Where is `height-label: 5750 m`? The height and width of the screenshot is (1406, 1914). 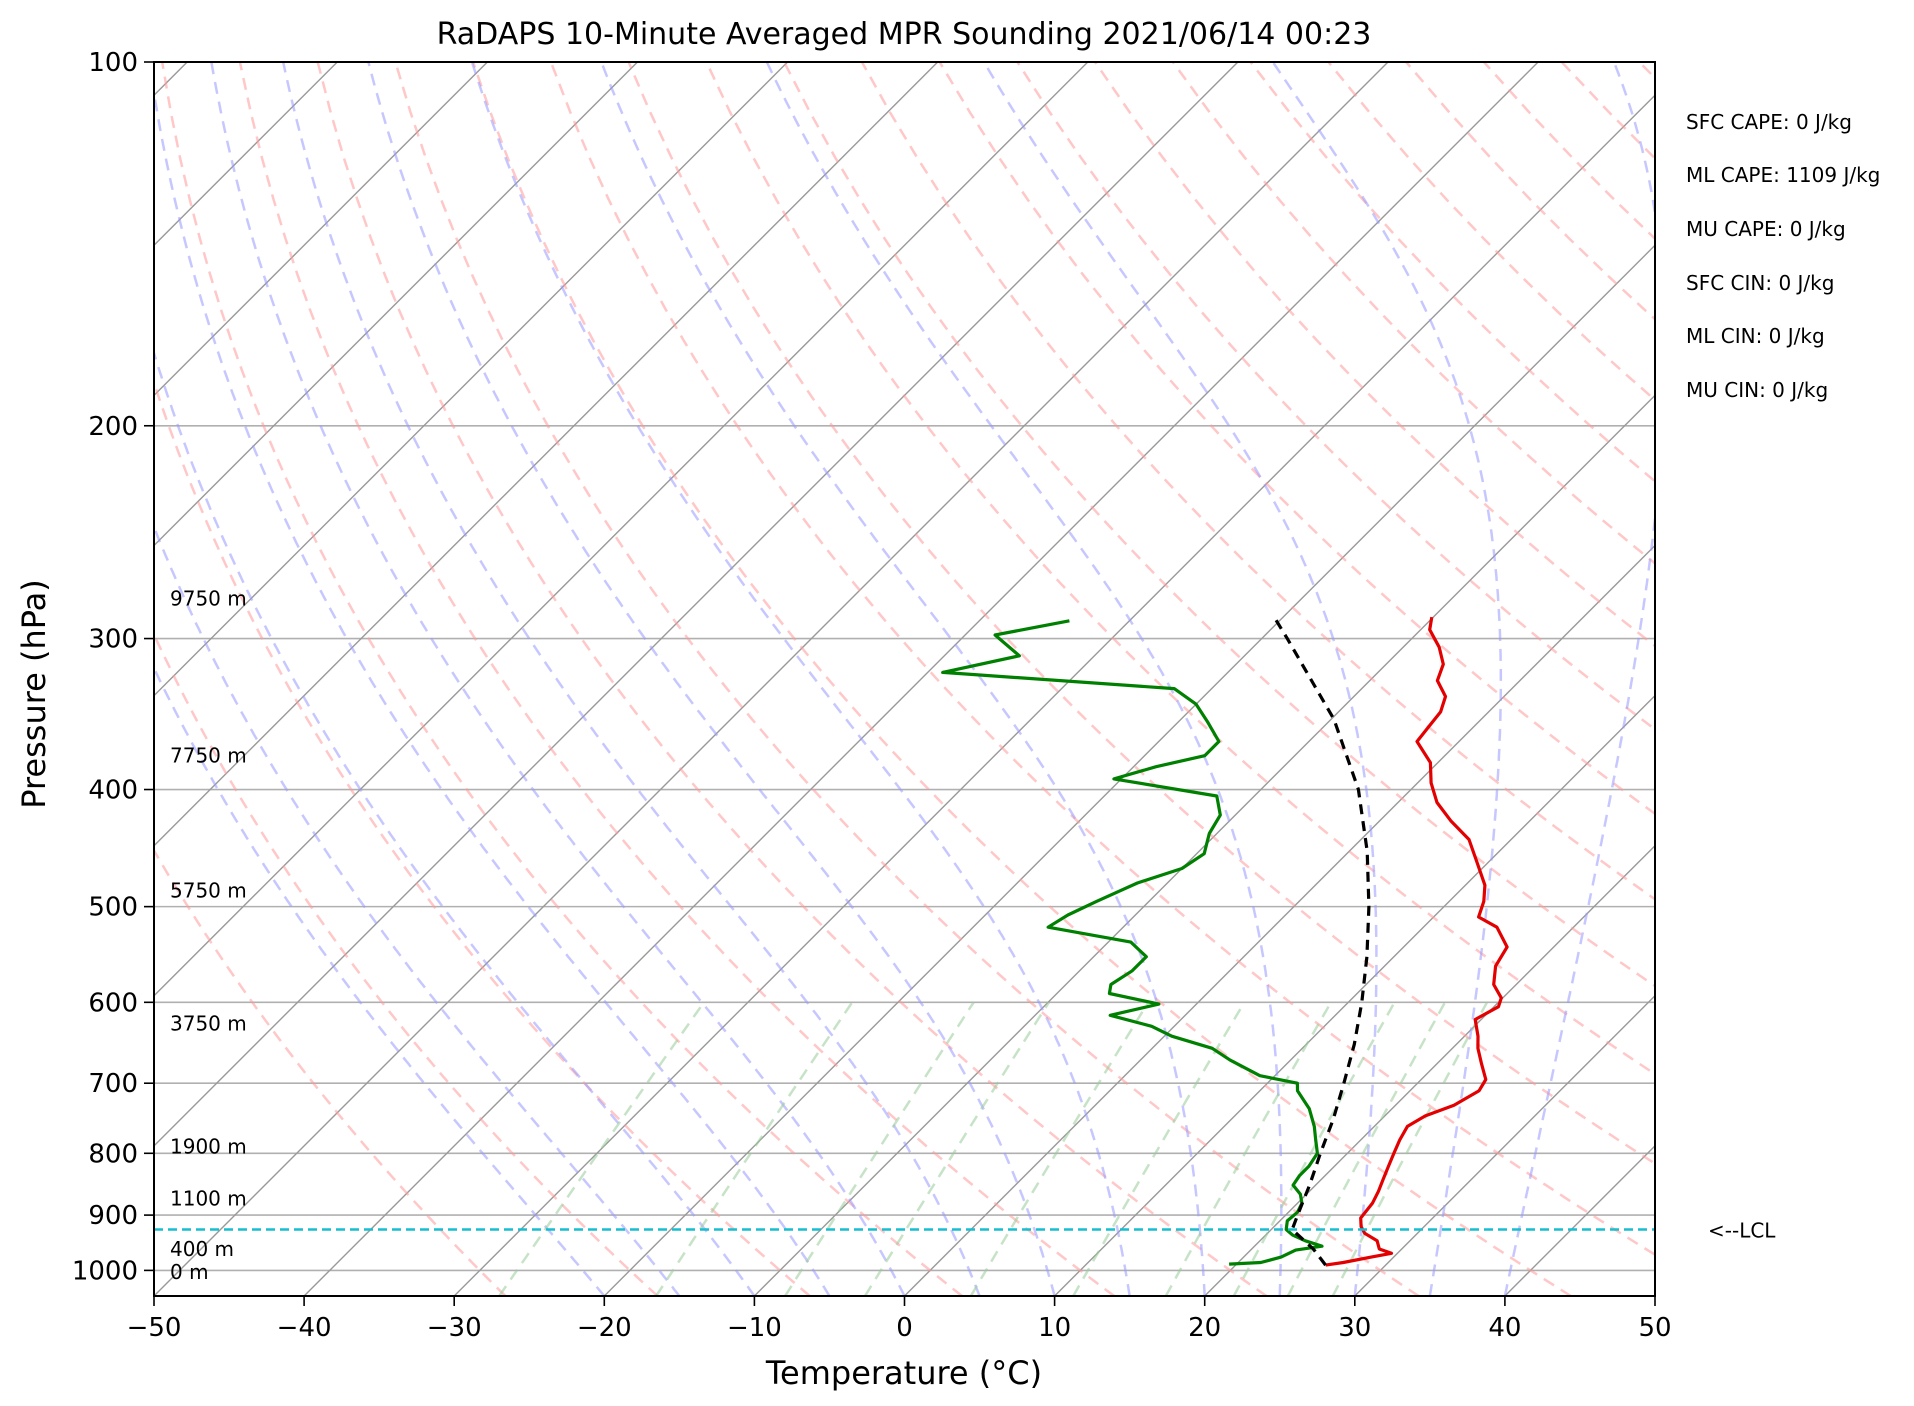 height-label: 5750 m is located at coordinates (208, 891).